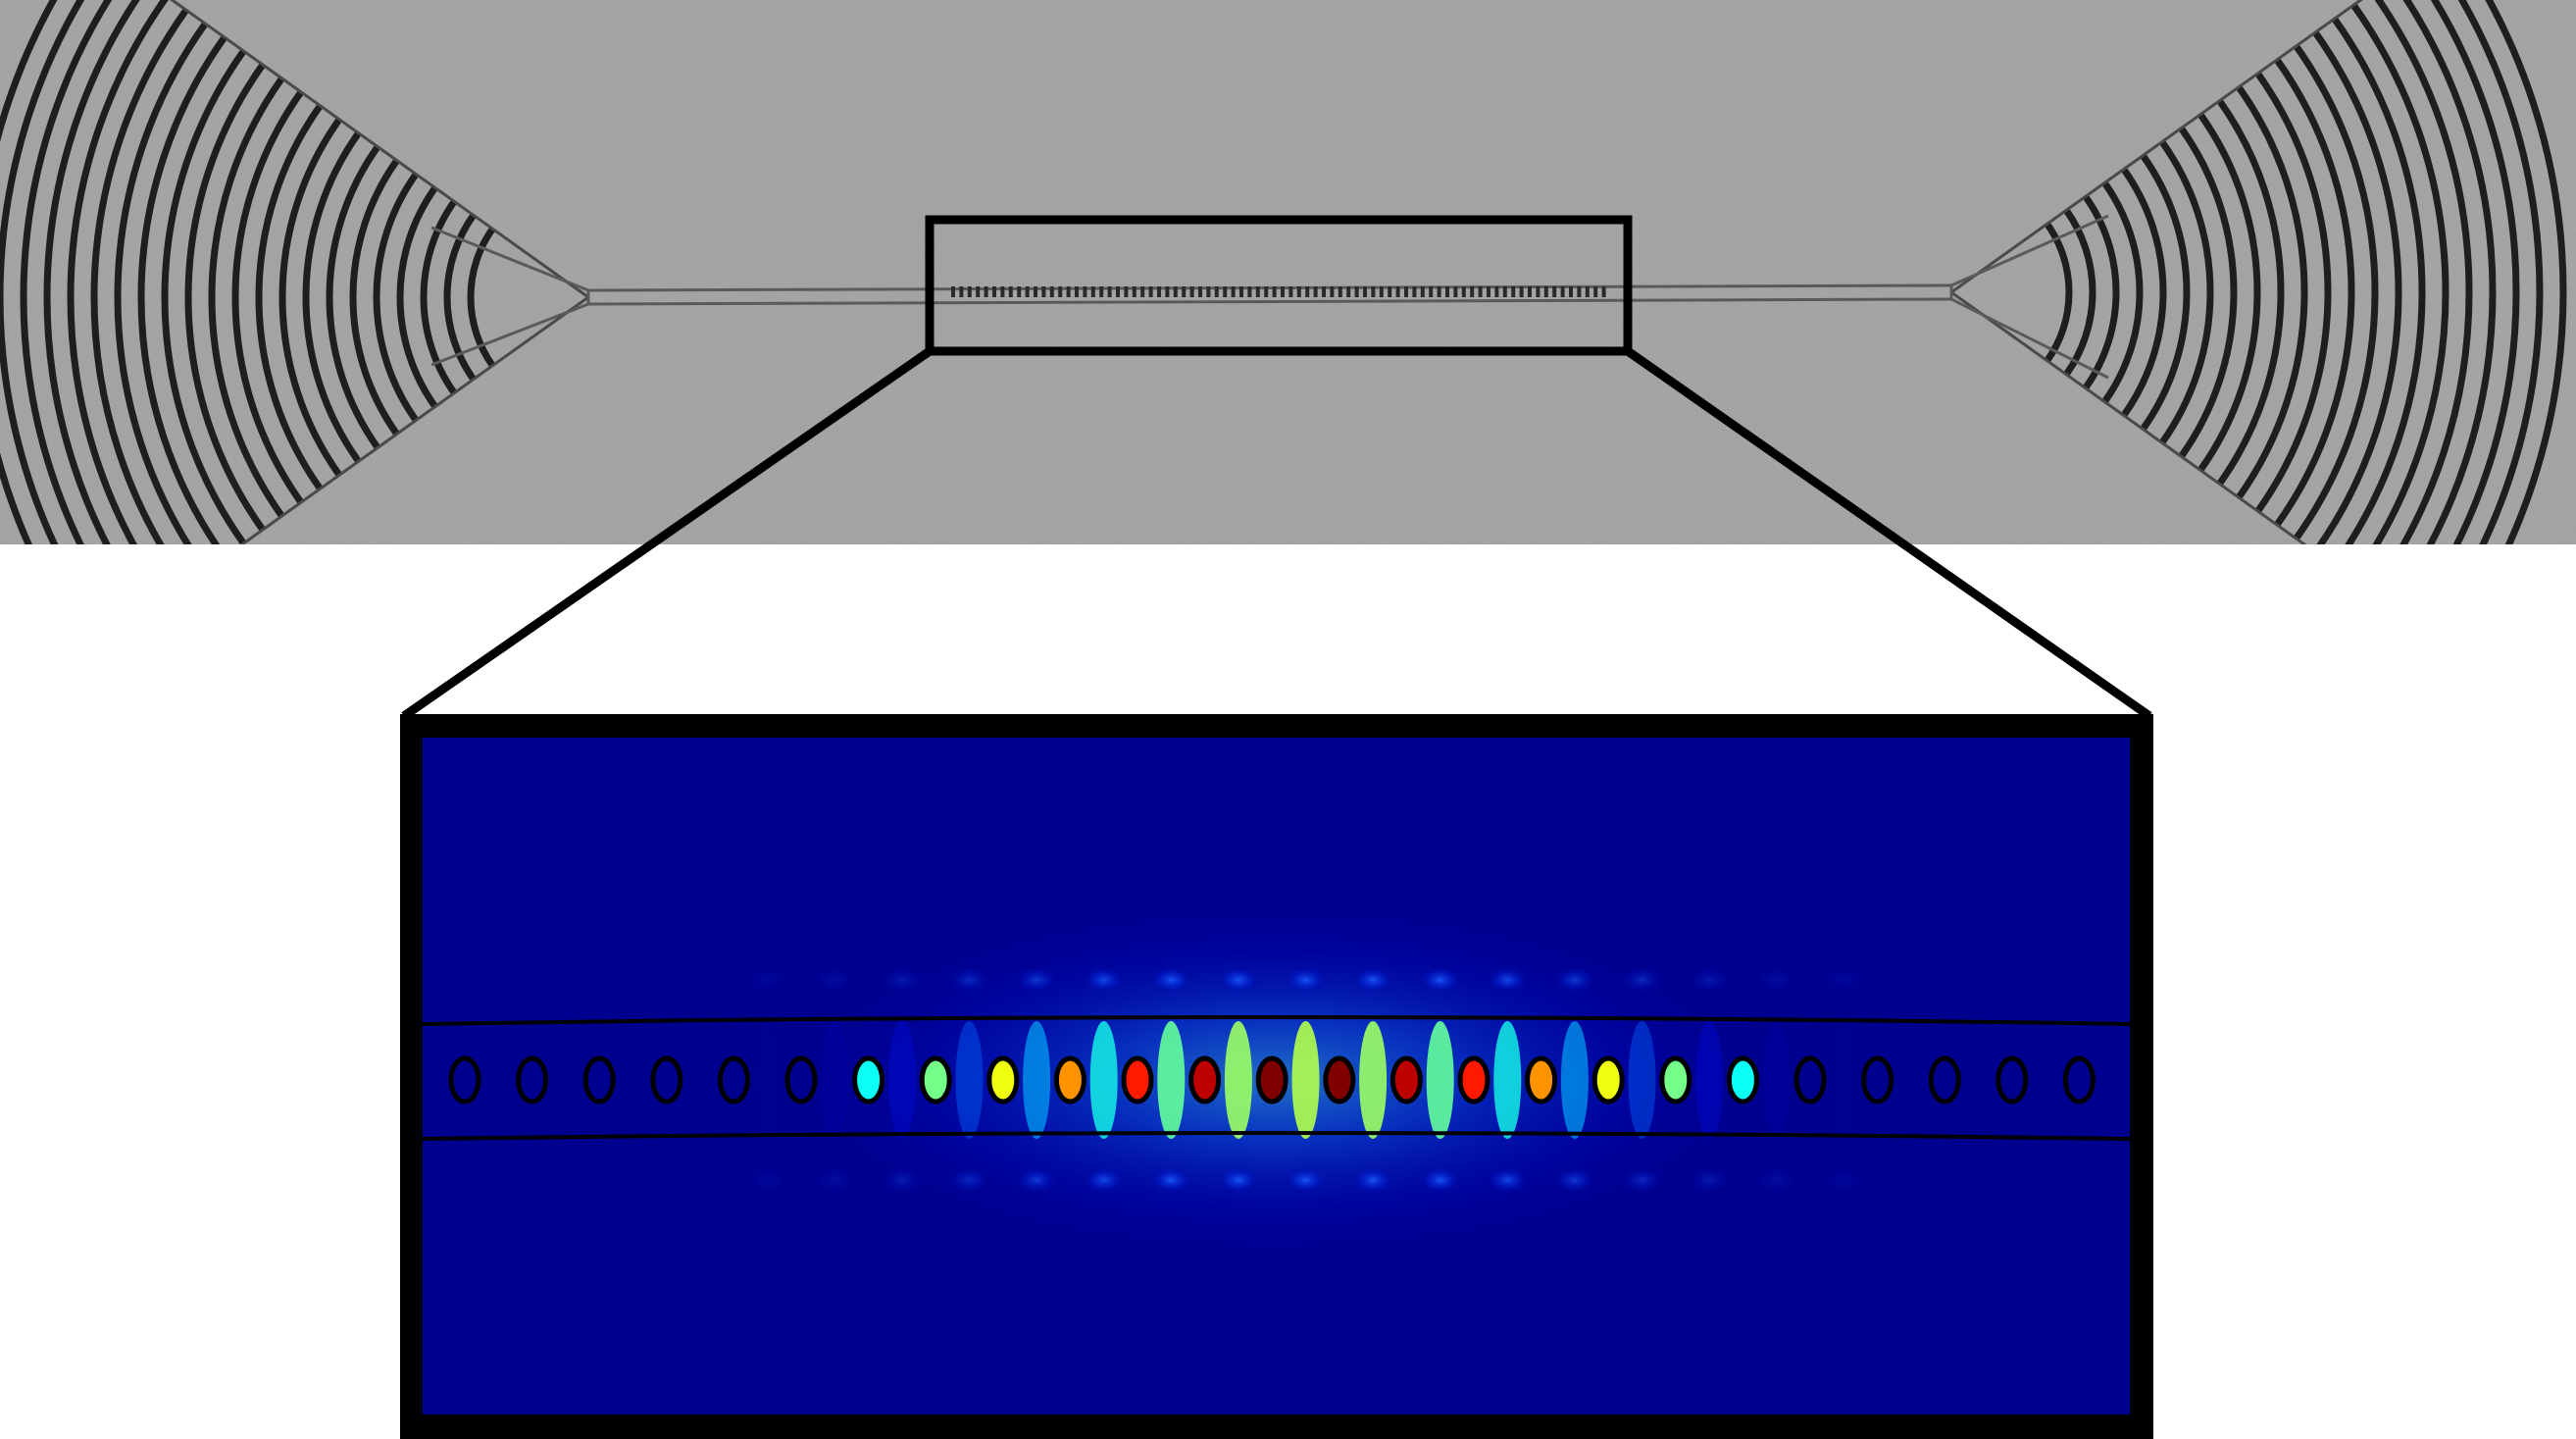 The width and height of the screenshot is (2576, 1439). Describe the element at coordinates (1305, 1080) in the screenshot. I see `mode-field-lobes` at that location.